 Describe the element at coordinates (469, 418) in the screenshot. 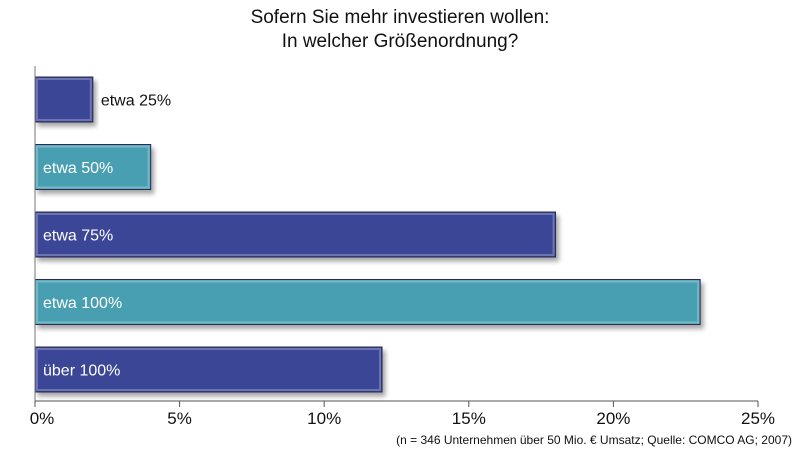

I see `x-tick-label: 15%` at that location.